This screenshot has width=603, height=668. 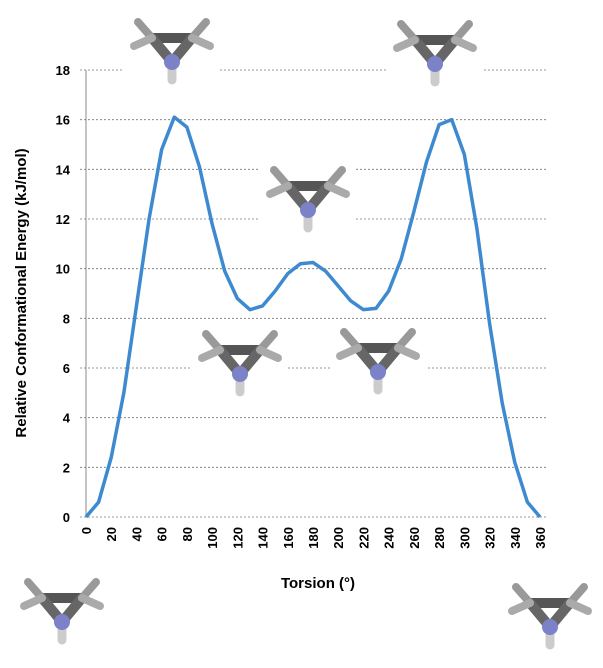 What do you see at coordinates (212, 538) in the screenshot?
I see `x-tick-label: 100` at bounding box center [212, 538].